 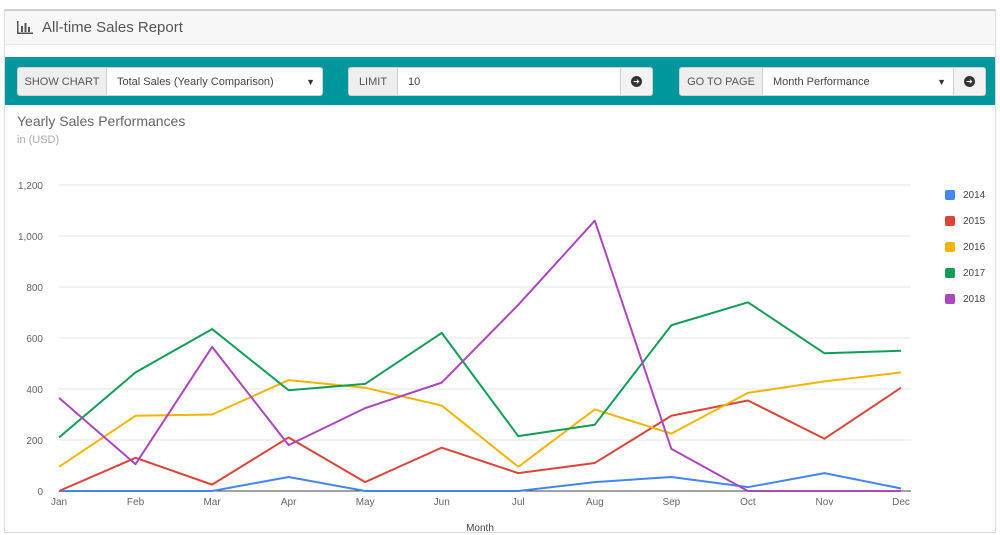 I want to click on chart-legend: 2014 2015 2016 2017 2018, so click(x=965, y=247).